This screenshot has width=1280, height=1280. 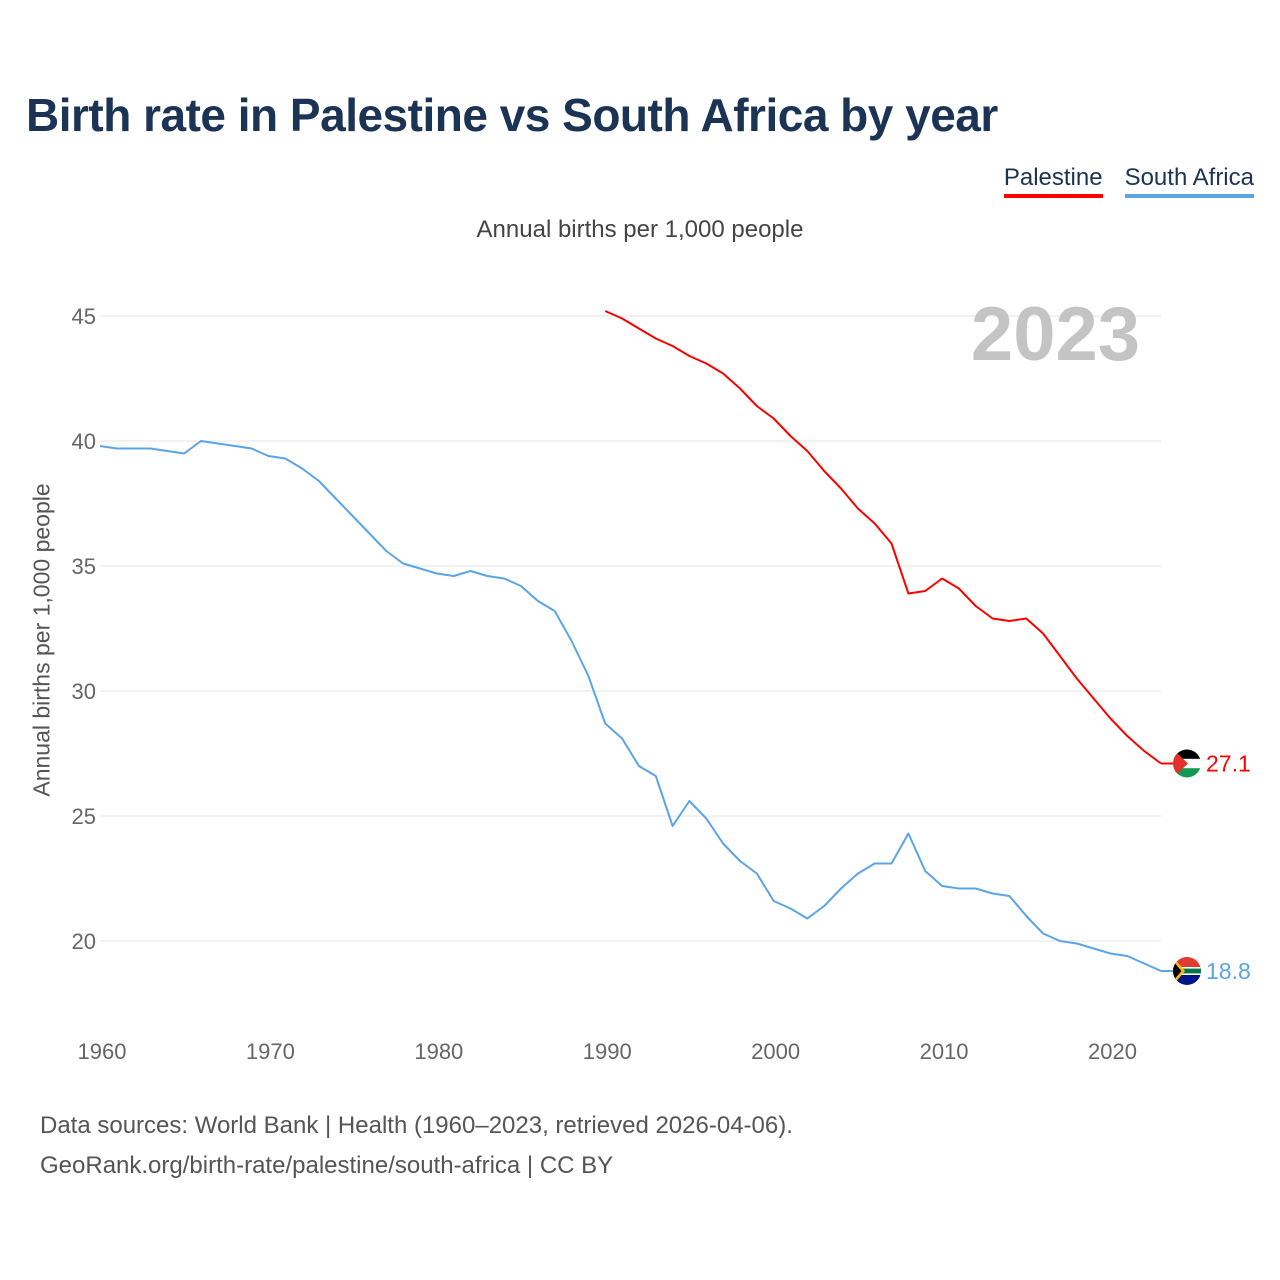 What do you see at coordinates (944, 1051) in the screenshot?
I see `x-tick-label: 2010` at bounding box center [944, 1051].